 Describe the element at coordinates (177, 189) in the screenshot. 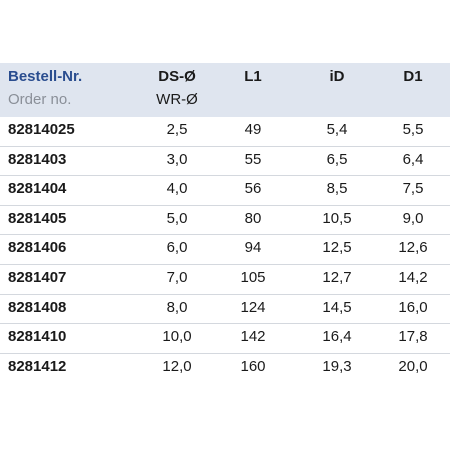

I see `value-cell: 4,0` at that location.